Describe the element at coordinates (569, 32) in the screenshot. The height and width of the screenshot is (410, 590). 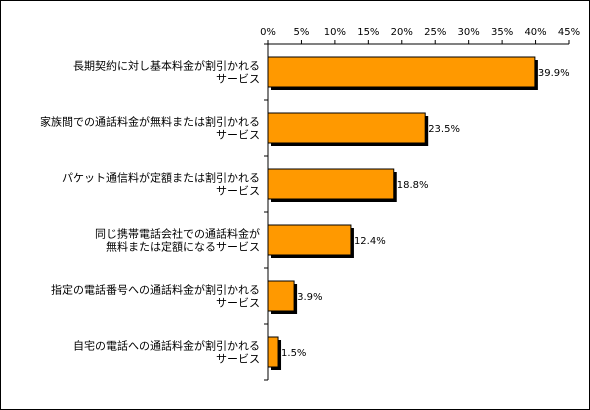
I see `x-tick-label: 45%` at that location.